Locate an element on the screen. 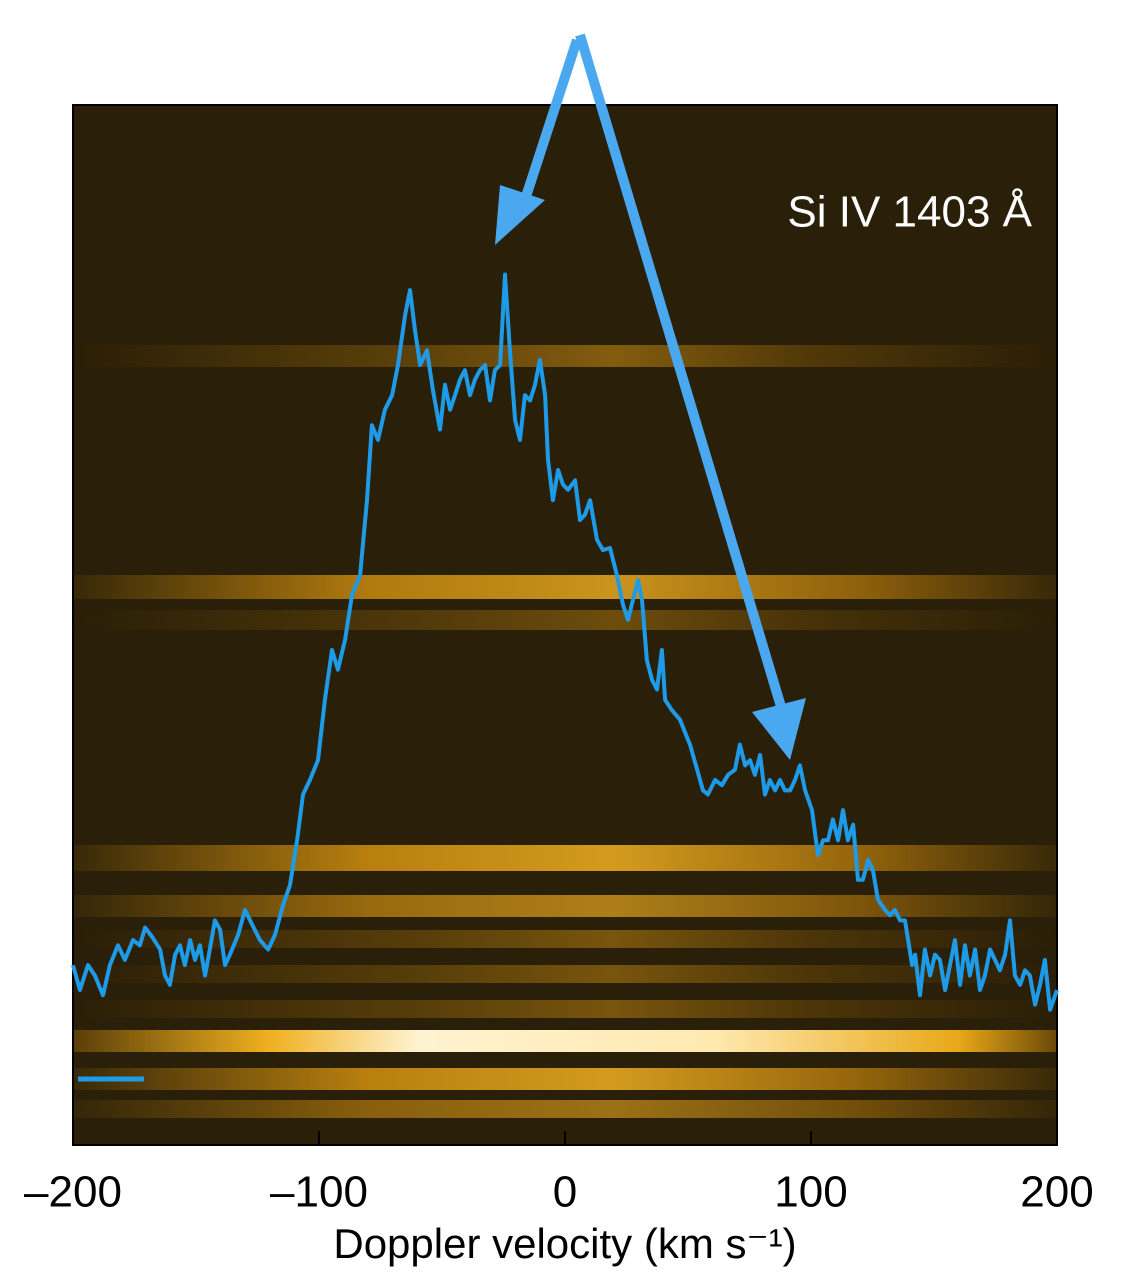 This screenshot has height=1281, width=1124. x-tick-label: 0 is located at coordinates (565, 1192).